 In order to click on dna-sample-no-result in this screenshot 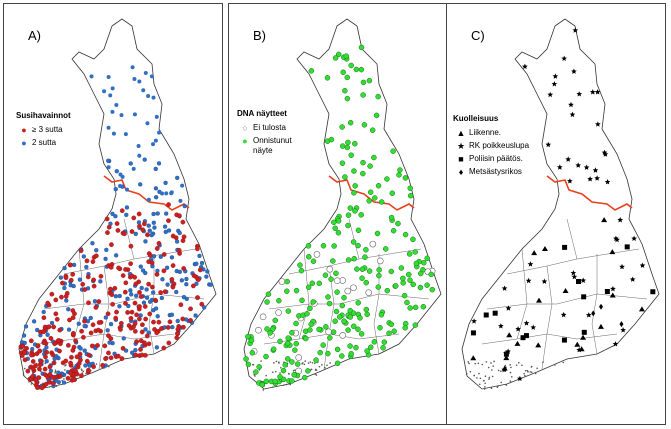, I will do `click(330, 269)`.